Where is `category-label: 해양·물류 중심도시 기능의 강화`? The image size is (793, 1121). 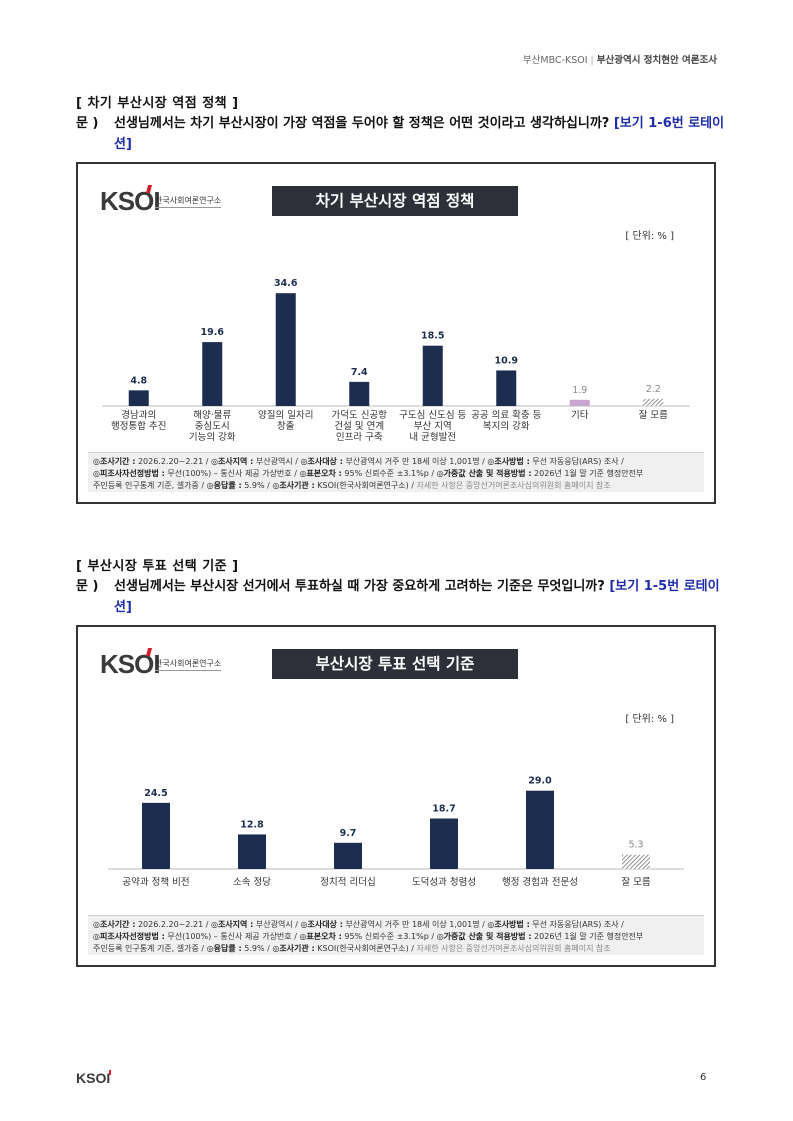
category-label: 해양·물류 중심도시 기능의 강화 is located at coordinates (212, 426).